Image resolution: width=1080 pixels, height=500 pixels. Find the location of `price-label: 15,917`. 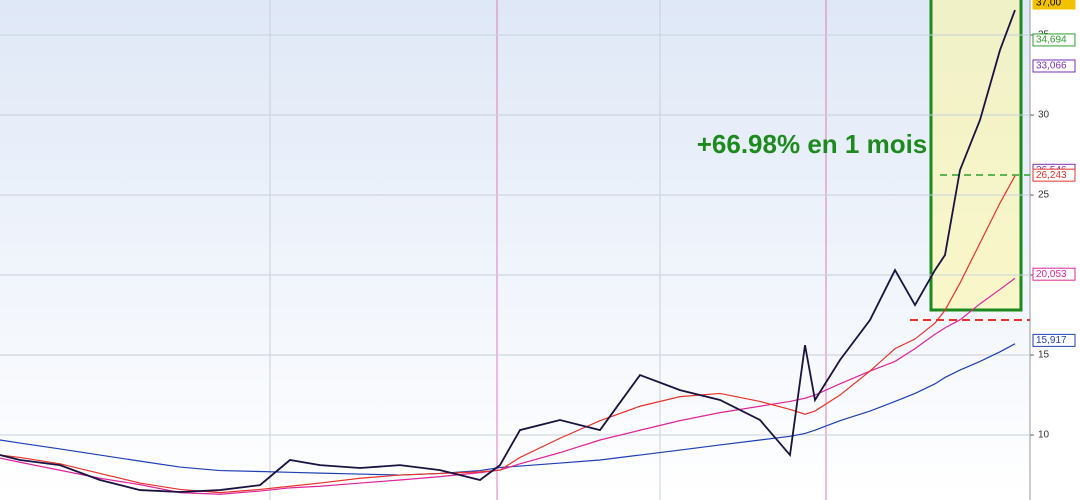

price-label: 15,917 is located at coordinates (1051, 340).